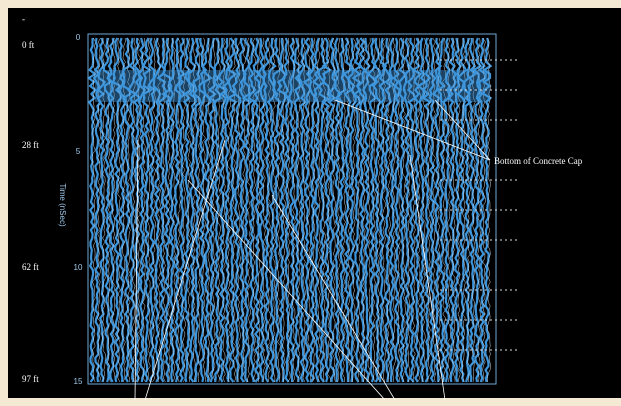  What do you see at coordinates (30, 379) in the screenshot?
I see `depth-label: 97 ft` at bounding box center [30, 379].